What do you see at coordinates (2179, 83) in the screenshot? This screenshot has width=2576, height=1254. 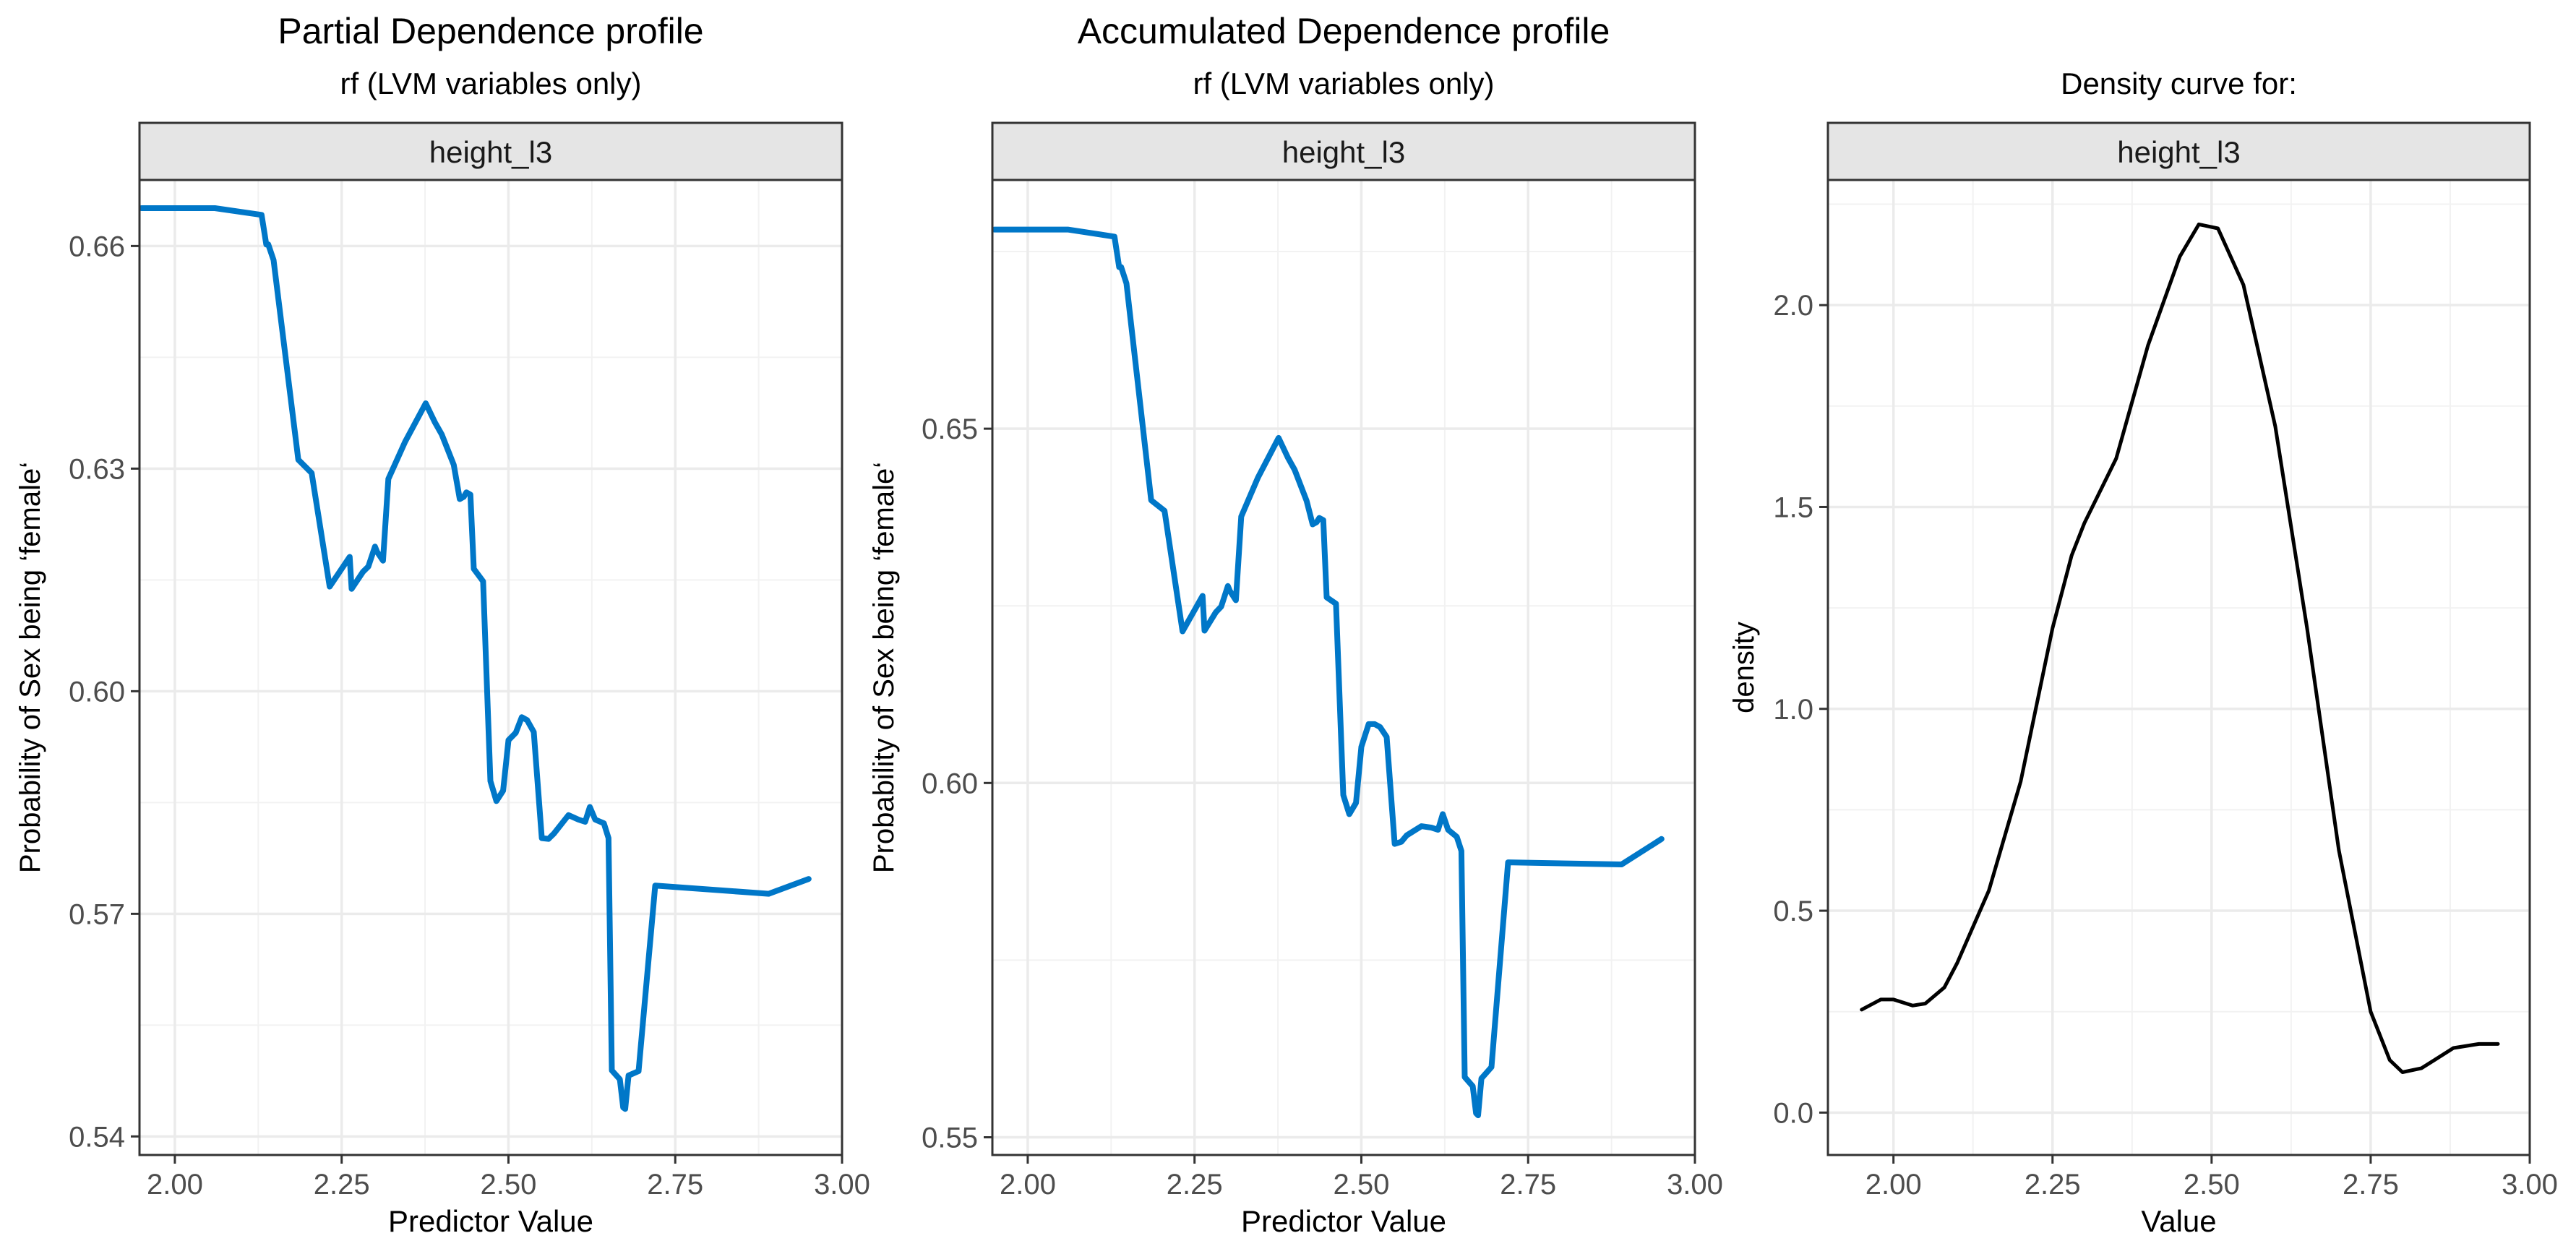 I see `panel-subtitle: Density curve for:` at bounding box center [2179, 83].